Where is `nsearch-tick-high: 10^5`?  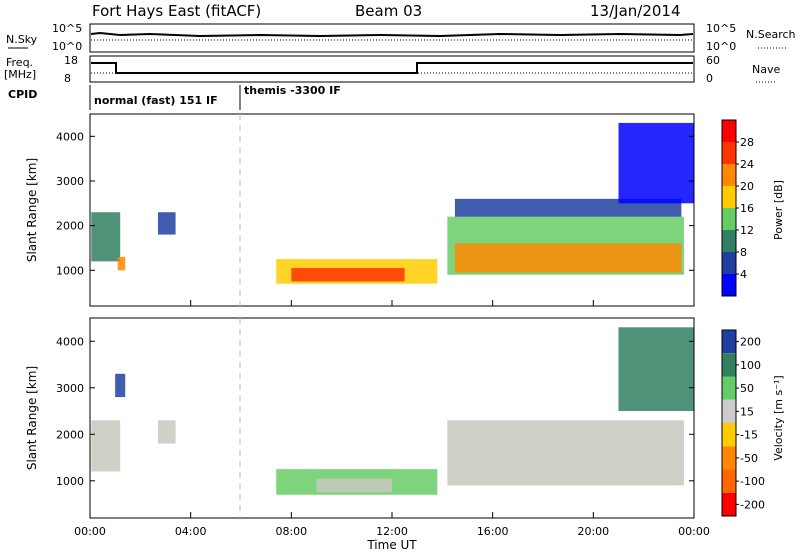 nsearch-tick-high: 10^5 is located at coordinates (721, 28).